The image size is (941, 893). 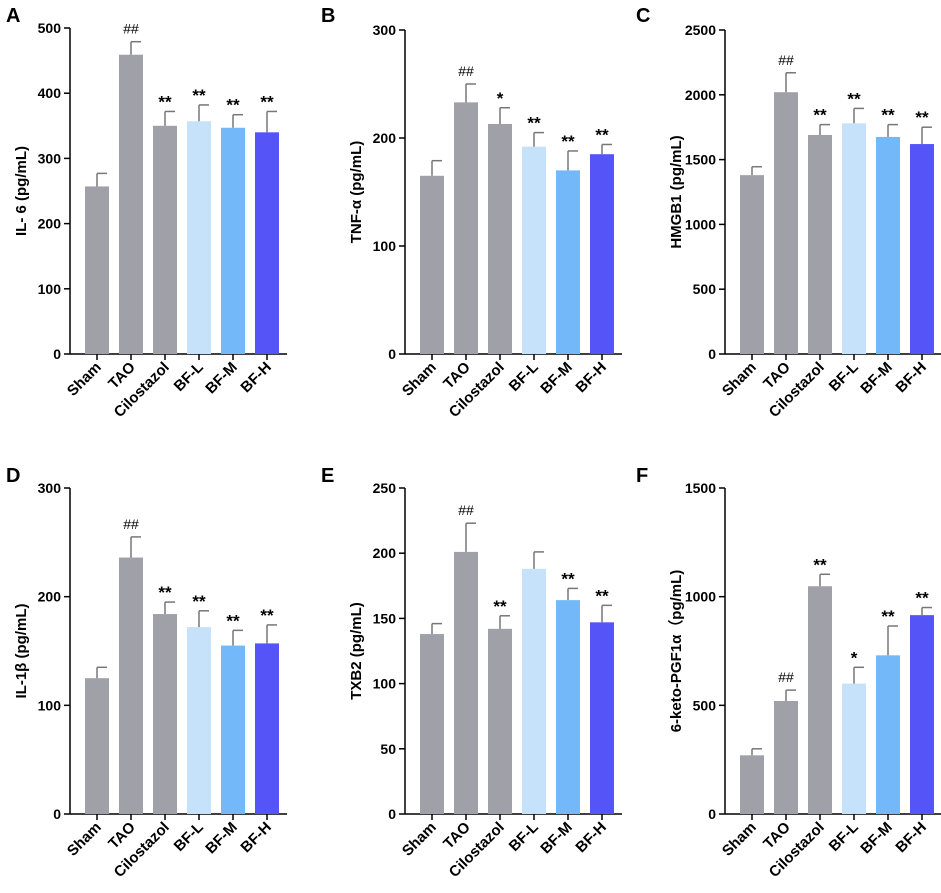 I want to click on panel-letter: D, so click(x=13, y=476).